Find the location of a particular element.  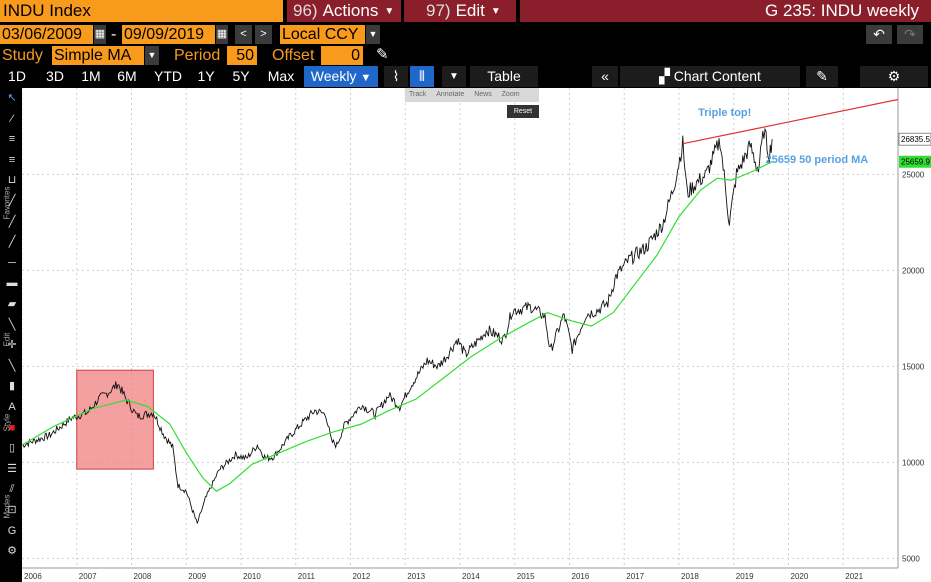

actions-label: Actions is located at coordinates (350, 10).